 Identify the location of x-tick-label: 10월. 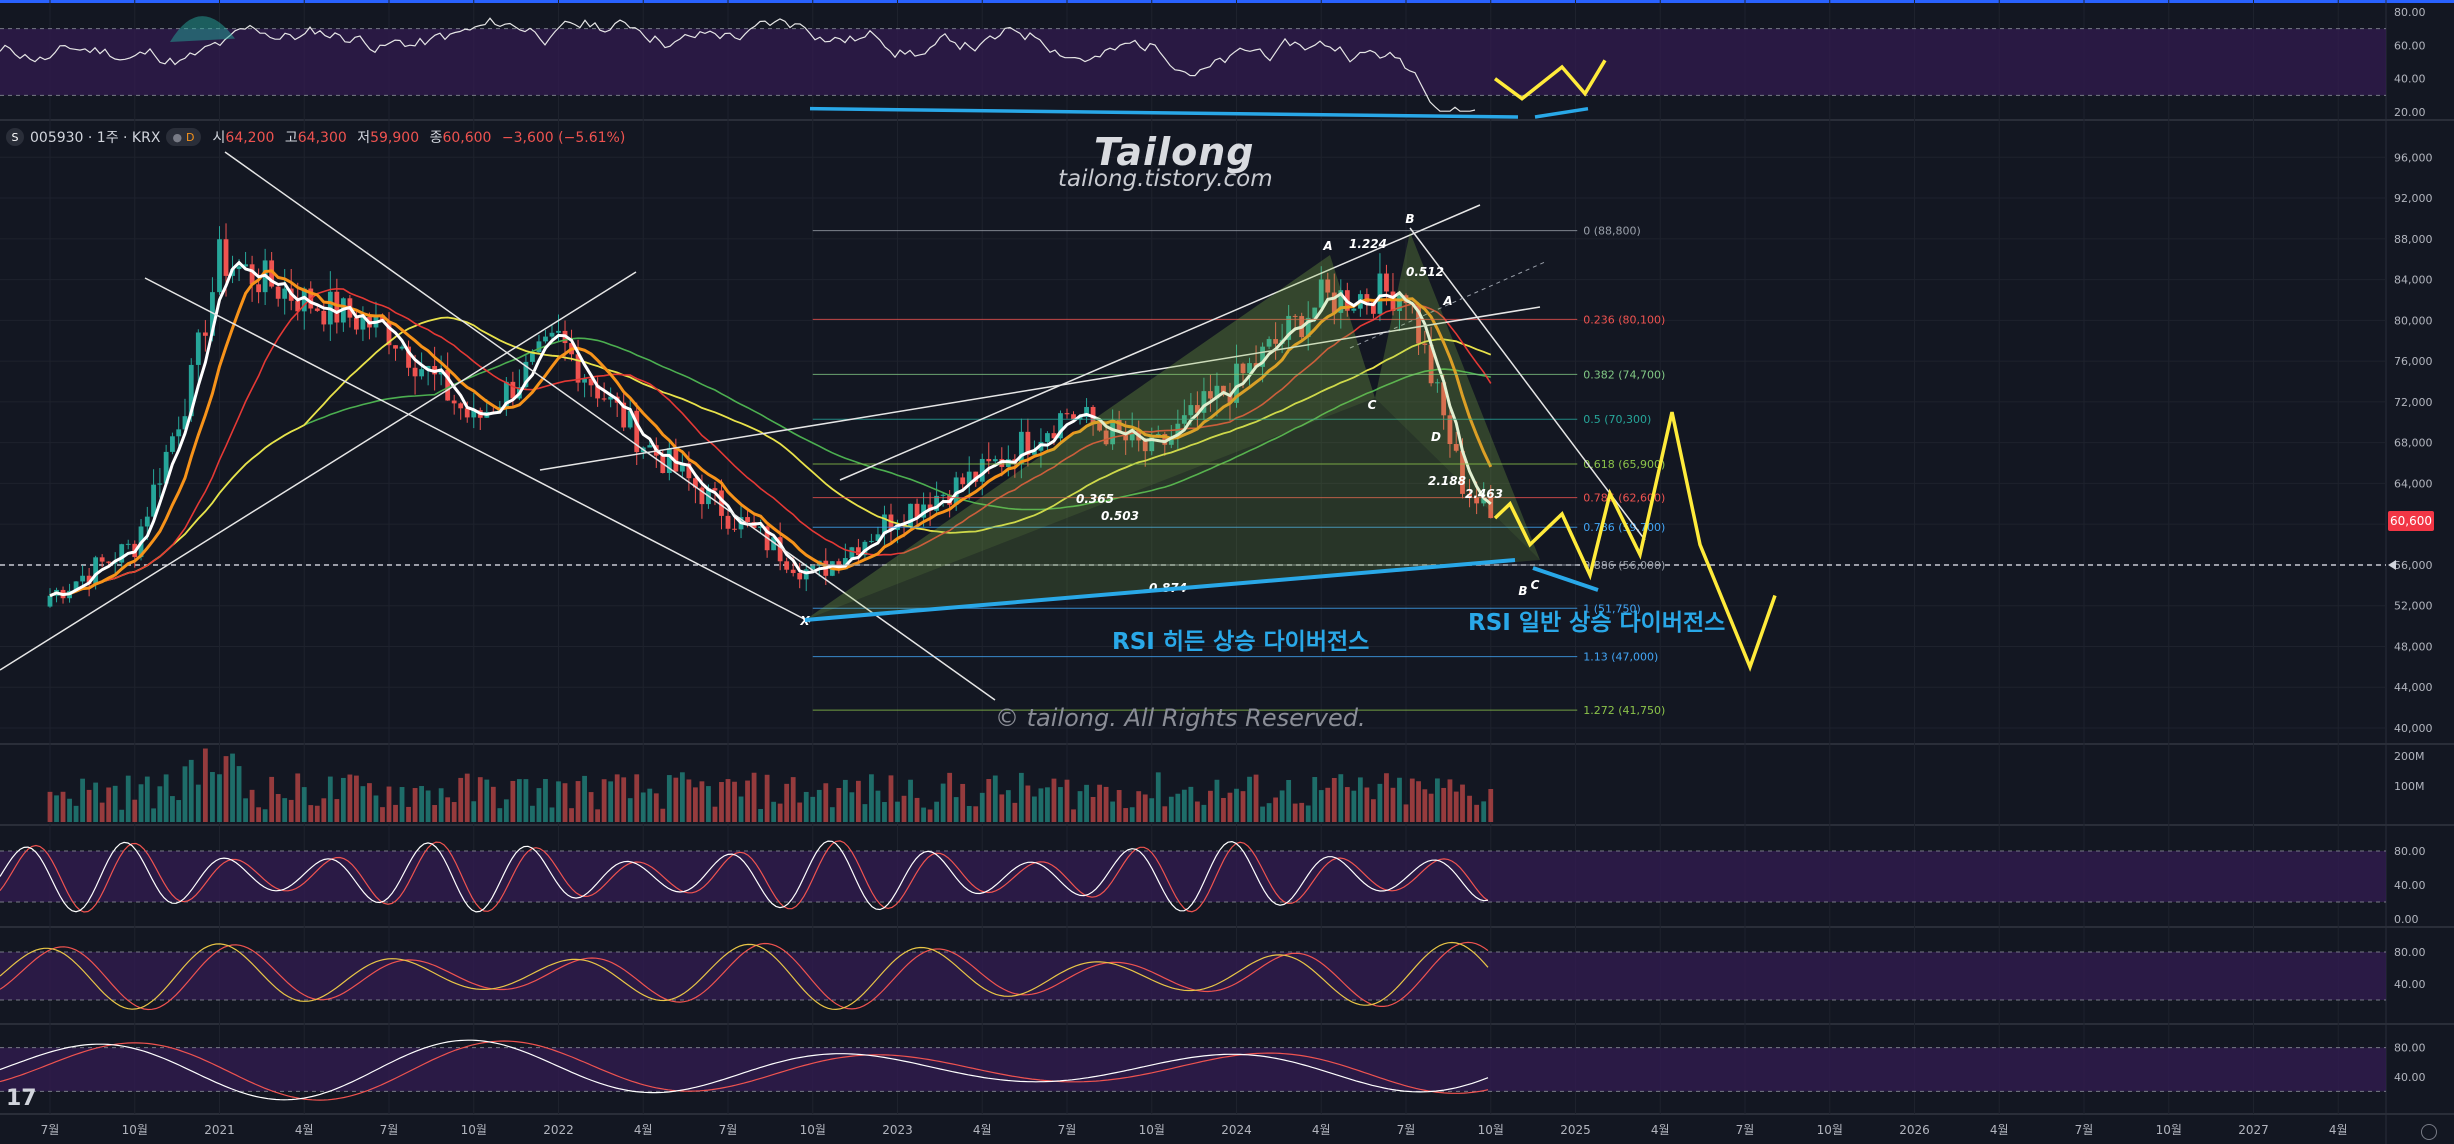
(474, 1130).